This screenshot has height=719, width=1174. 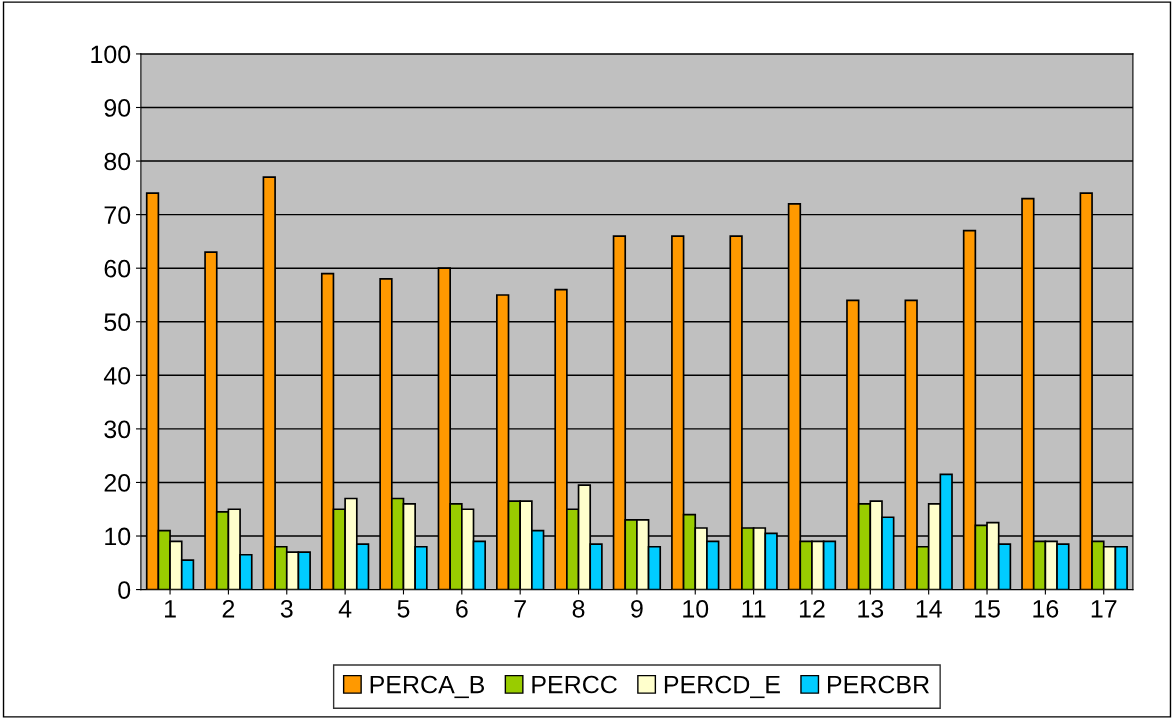 I want to click on x-tick-label: 3, so click(x=286, y=608).